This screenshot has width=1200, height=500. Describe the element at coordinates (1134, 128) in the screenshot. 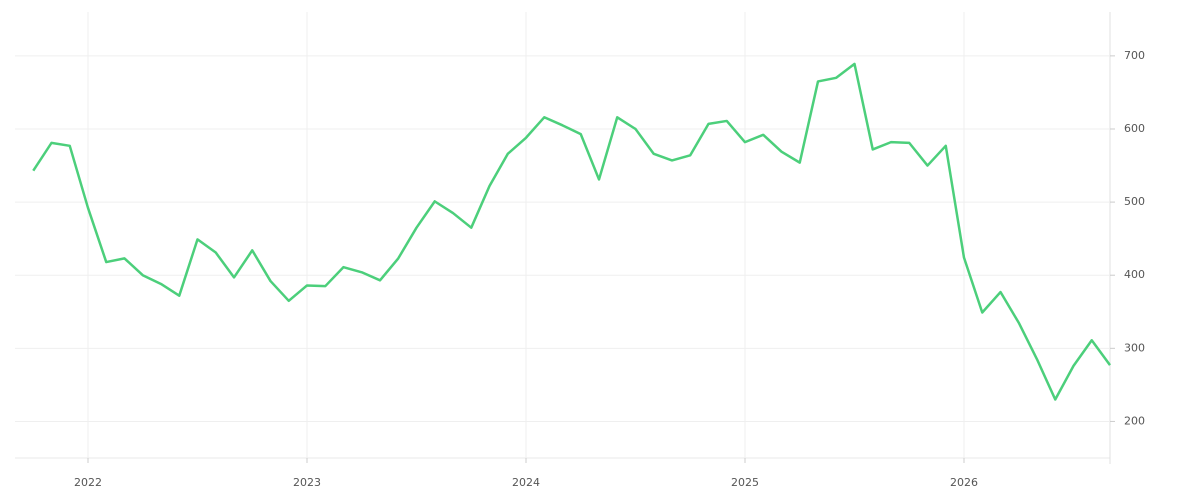

I see `y-tick-label: 600` at that location.